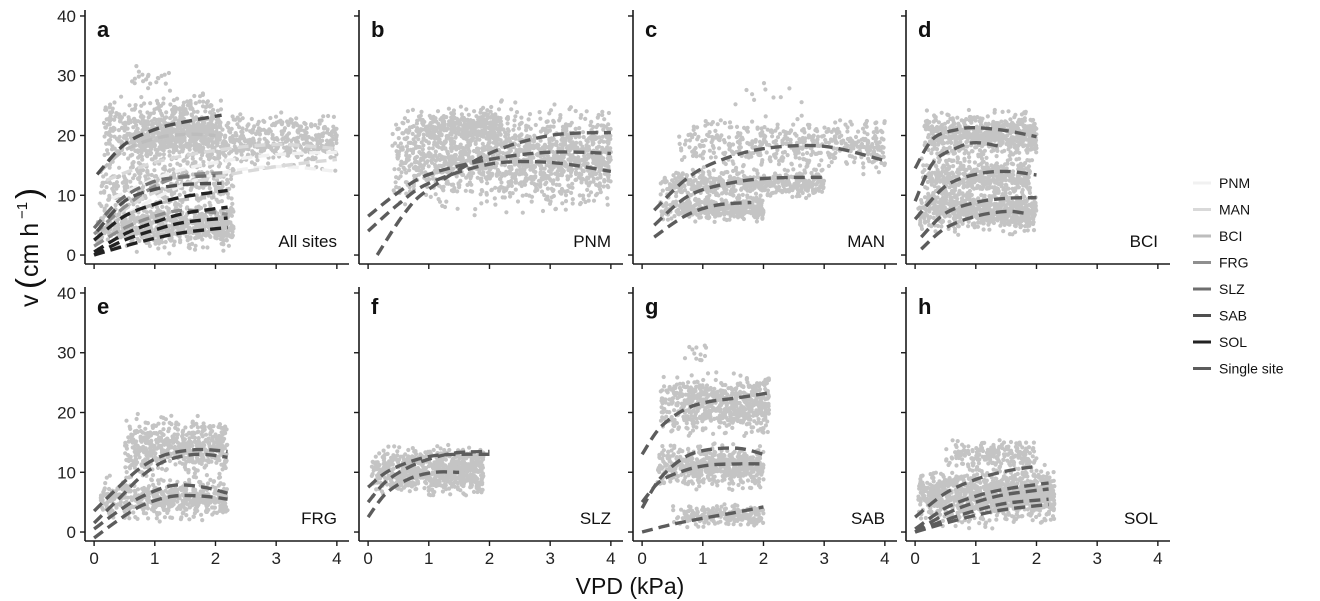 This screenshot has width=1320, height=601. What do you see at coordinates (103, 29) in the screenshot?
I see `panel-letter-a: a` at bounding box center [103, 29].